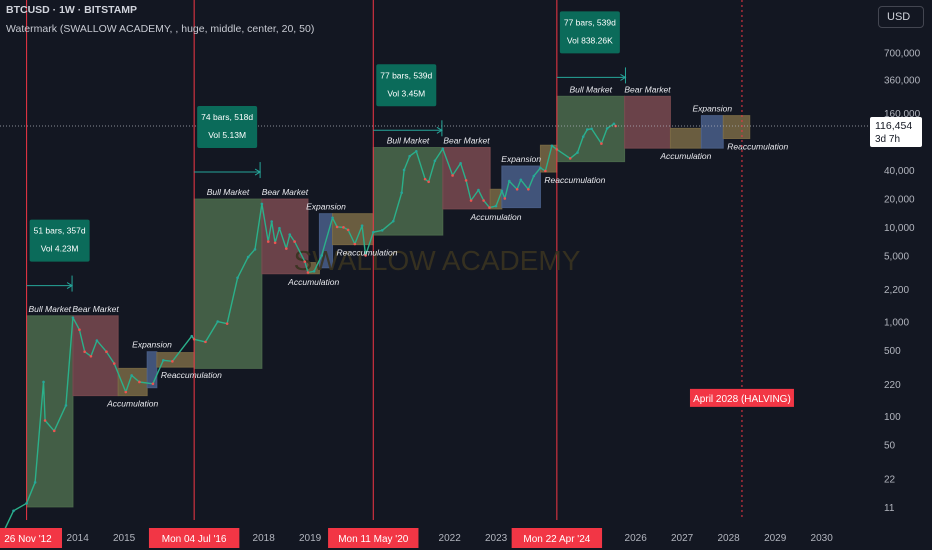  What do you see at coordinates (496, 538) in the screenshot?
I see `x-tick-label: 2023` at bounding box center [496, 538].